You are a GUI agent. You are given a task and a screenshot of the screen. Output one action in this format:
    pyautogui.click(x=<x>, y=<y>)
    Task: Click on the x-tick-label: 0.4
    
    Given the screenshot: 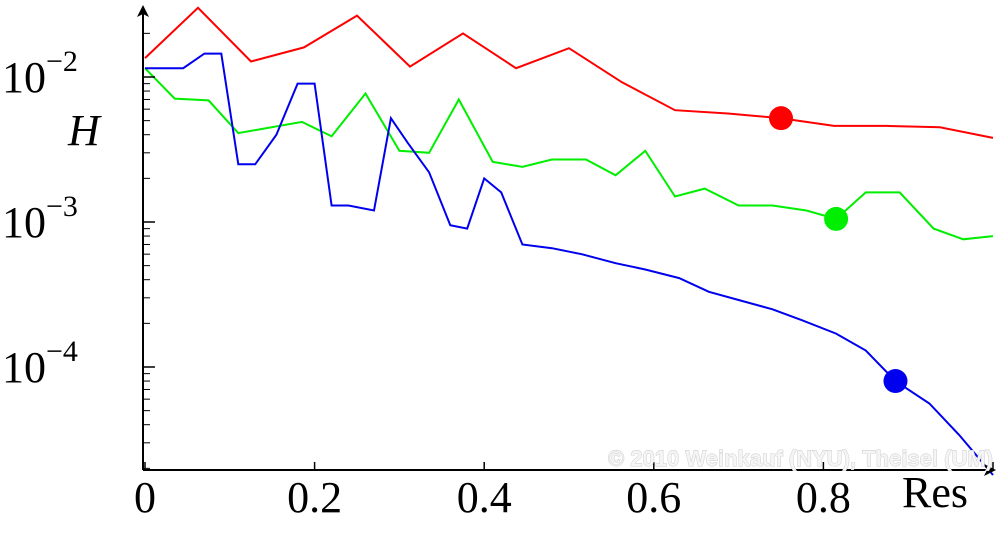 What is the action you would take?
    pyautogui.click(x=484, y=497)
    